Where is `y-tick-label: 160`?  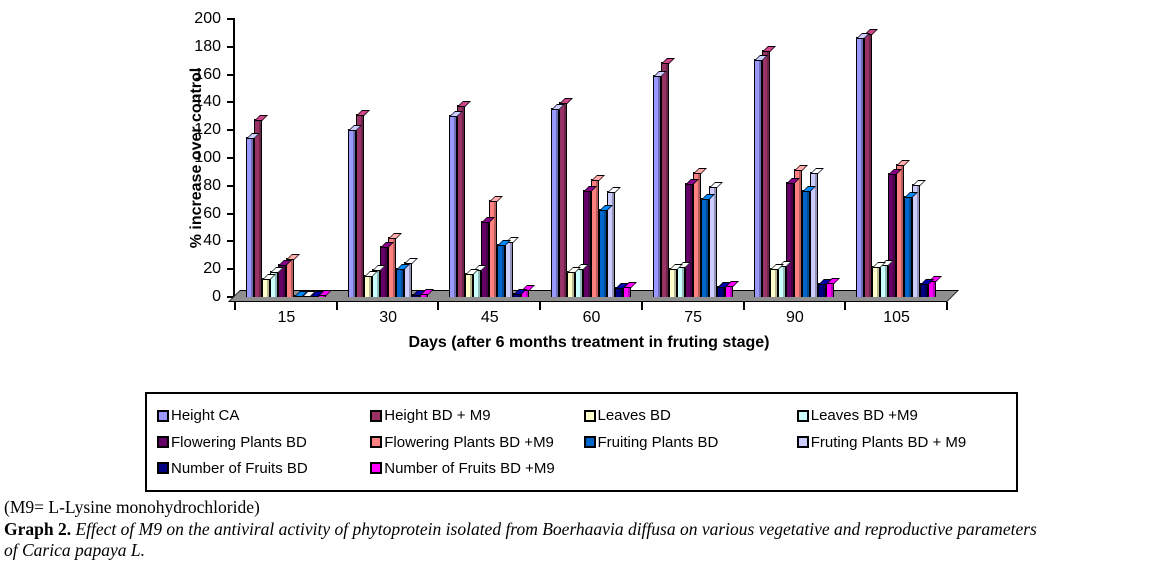
y-tick-label: 160 is located at coordinates (207, 74).